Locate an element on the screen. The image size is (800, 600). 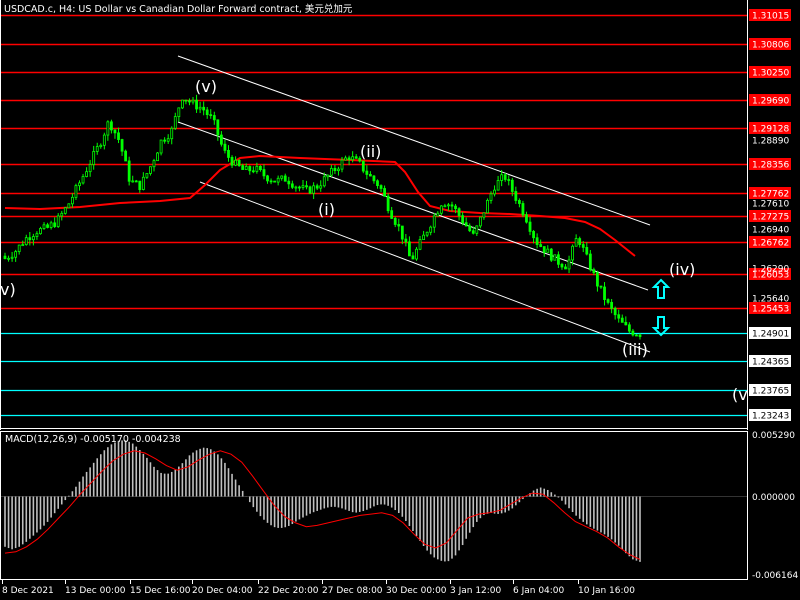
red-level-label: 1.30250 is located at coordinates (770, 74).